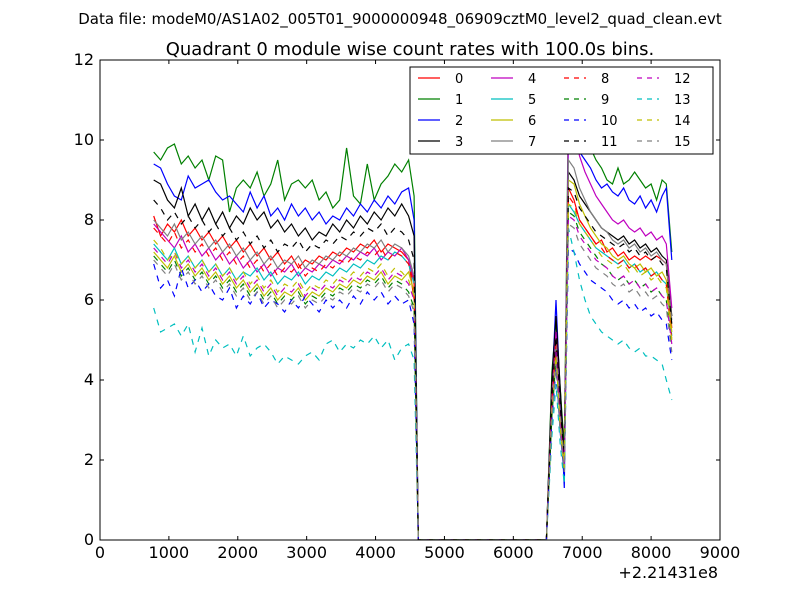 The image size is (800, 600). Describe the element at coordinates (459, 121) in the screenshot. I see `legend-label-2: 2` at that location.